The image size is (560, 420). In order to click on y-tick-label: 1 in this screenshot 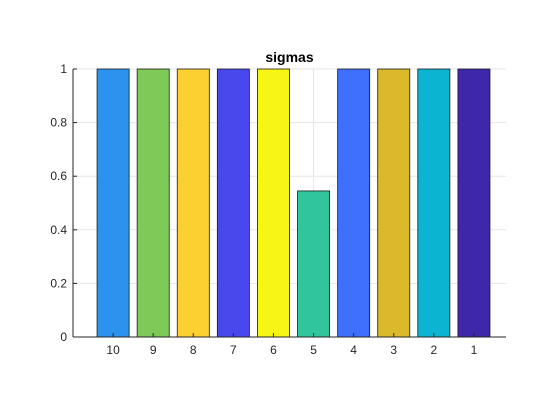, I will do `click(63, 69)`.